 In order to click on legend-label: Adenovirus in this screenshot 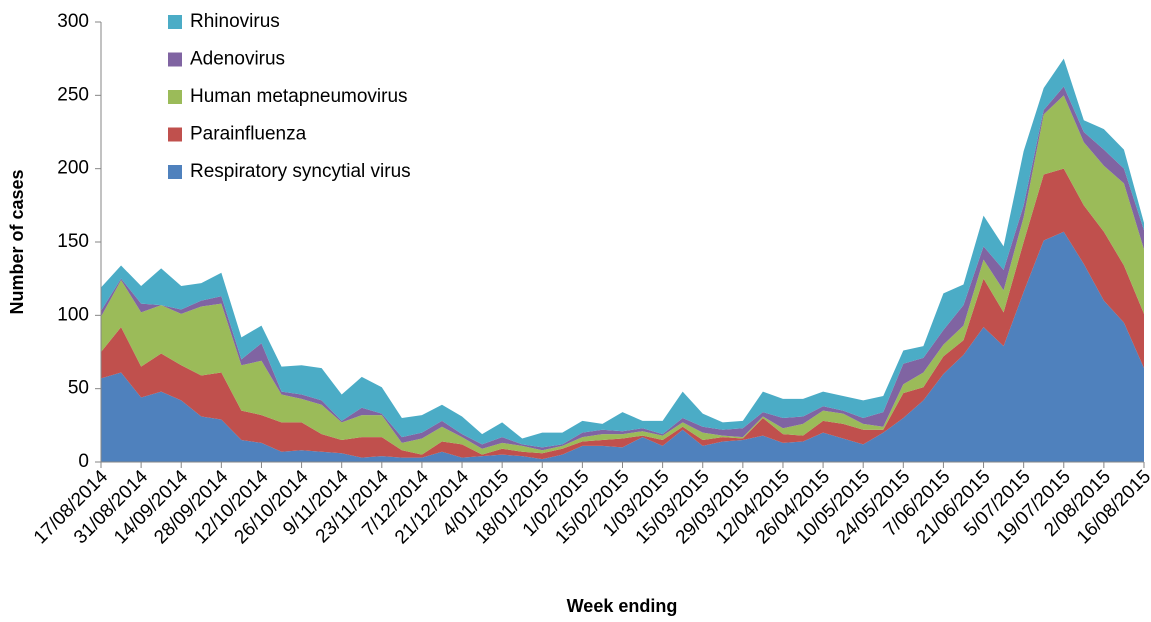, I will do `click(237, 59)`.